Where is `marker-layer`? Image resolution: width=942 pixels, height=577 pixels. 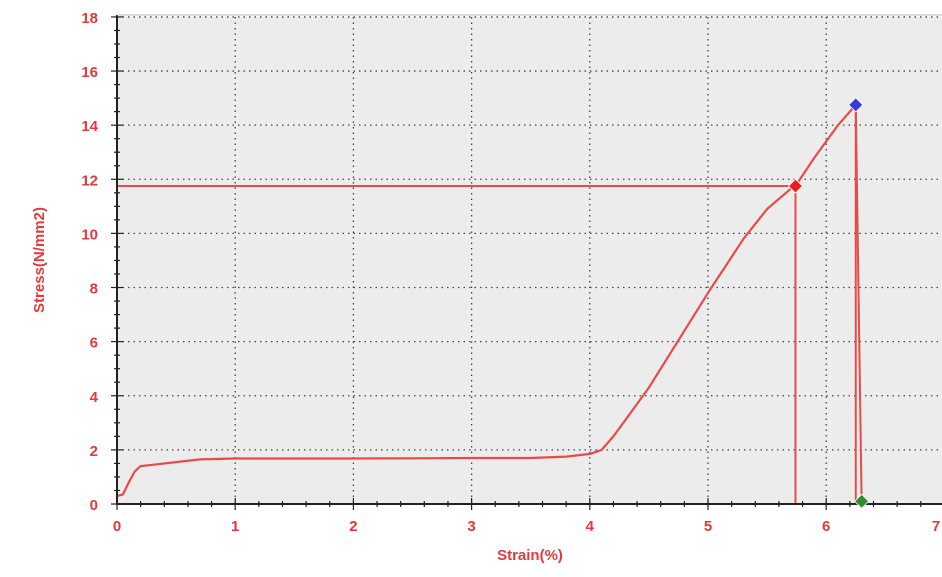 marker-layer is located at coordinates (828, 303).